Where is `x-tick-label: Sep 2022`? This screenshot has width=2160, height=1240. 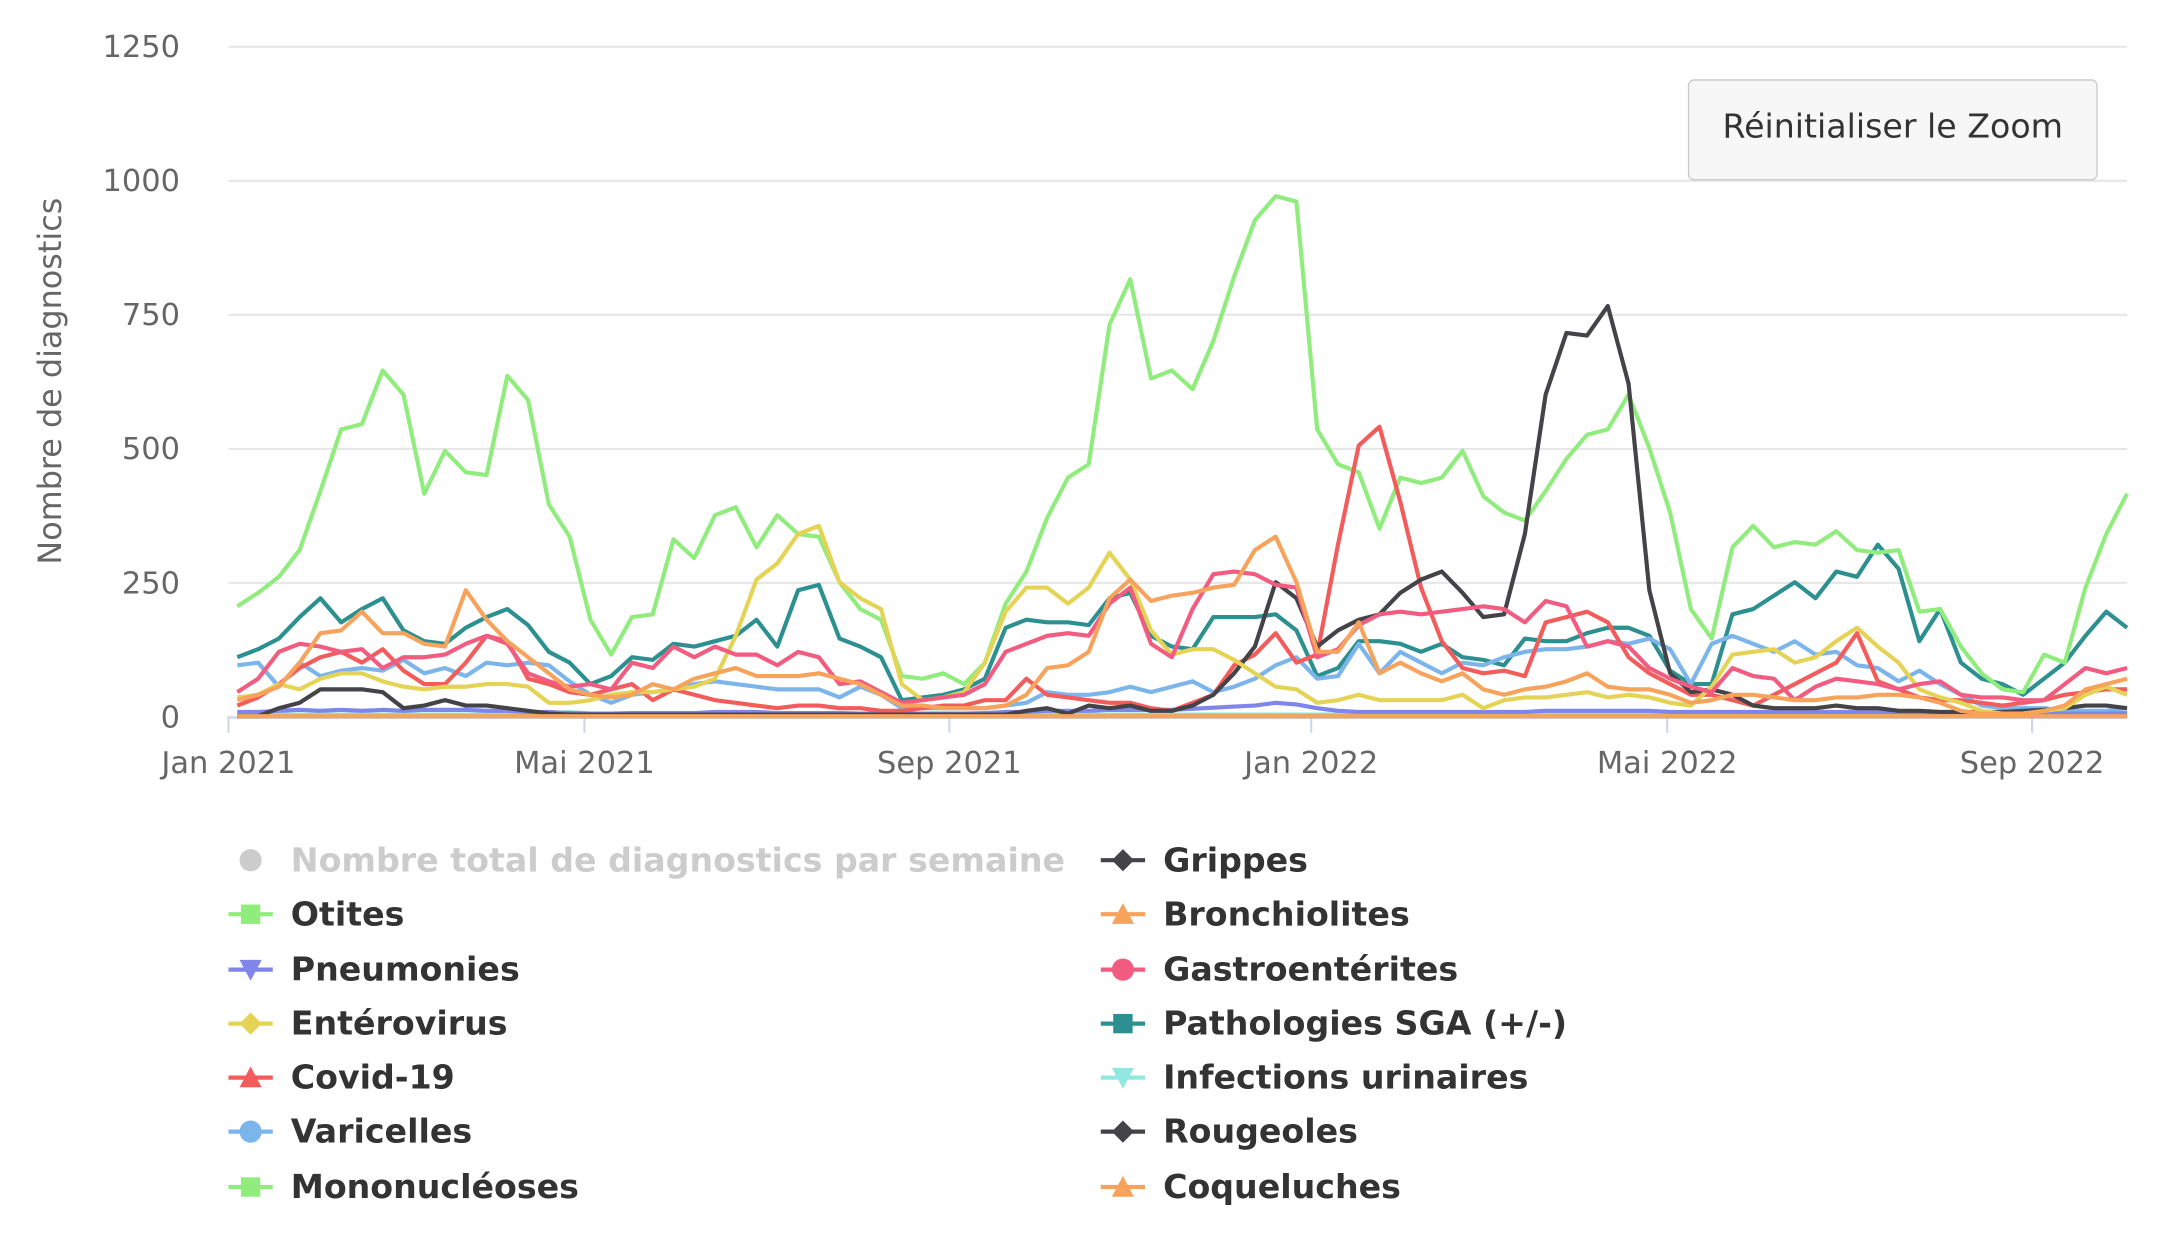 x-tick-label: Sep 2022 is located at coordinates (2032, 763).